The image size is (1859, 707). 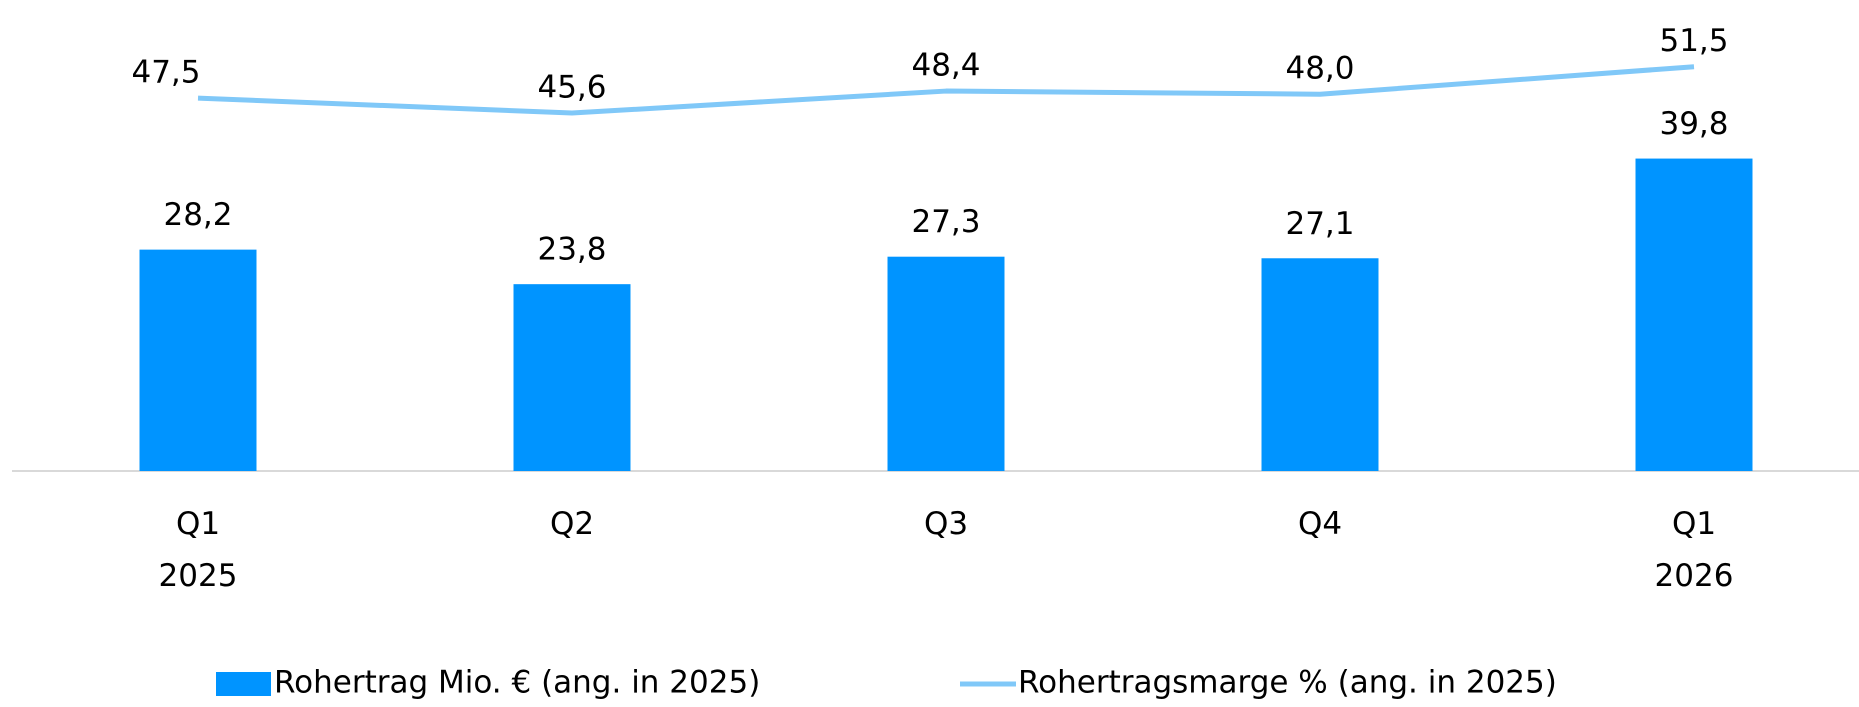 I want to click on x-tick-label: Q3, so click(x=946, y=524).